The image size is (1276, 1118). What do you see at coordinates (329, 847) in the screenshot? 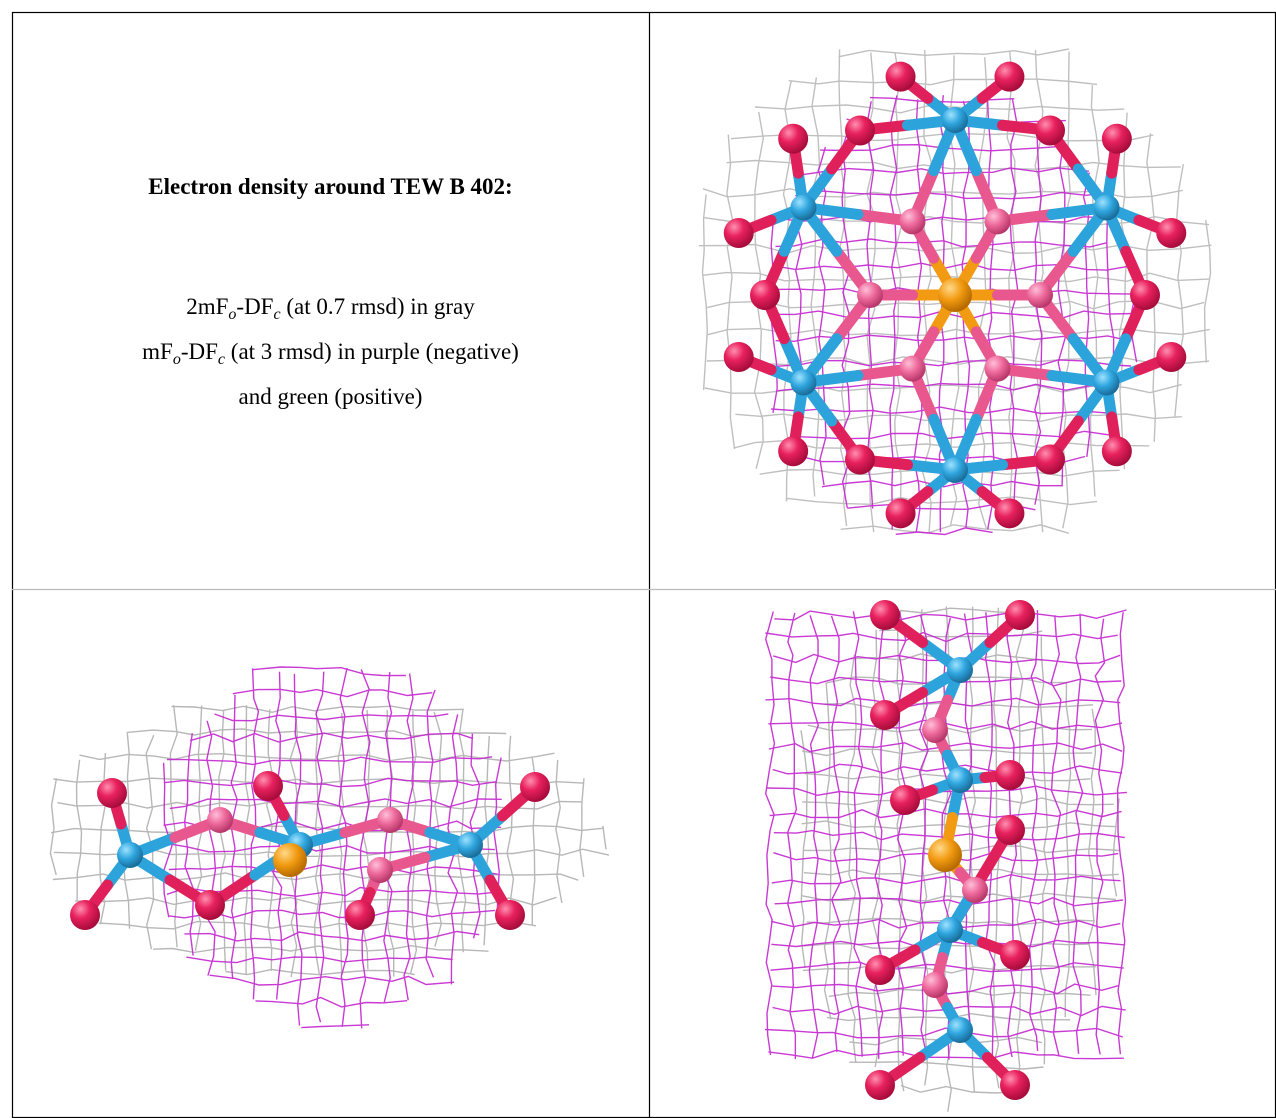
I see `density-view-side` at bounding box center [329, 847].